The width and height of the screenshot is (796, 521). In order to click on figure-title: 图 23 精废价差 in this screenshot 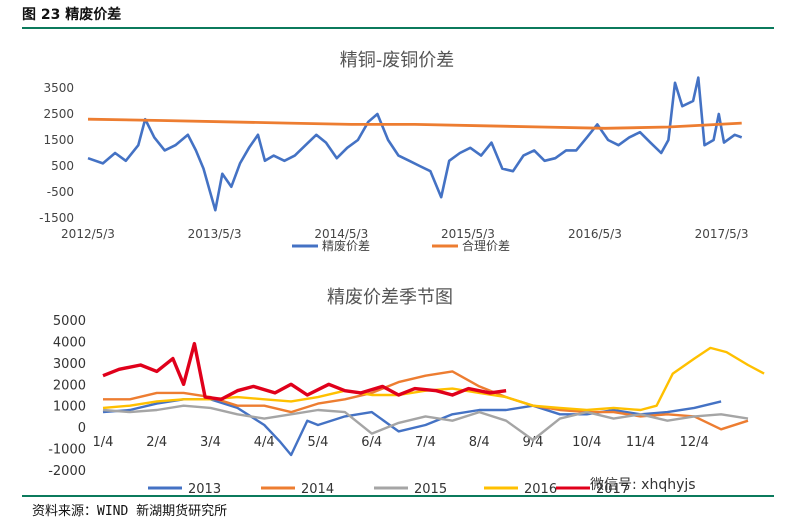, I will do `click(72, 15)`.